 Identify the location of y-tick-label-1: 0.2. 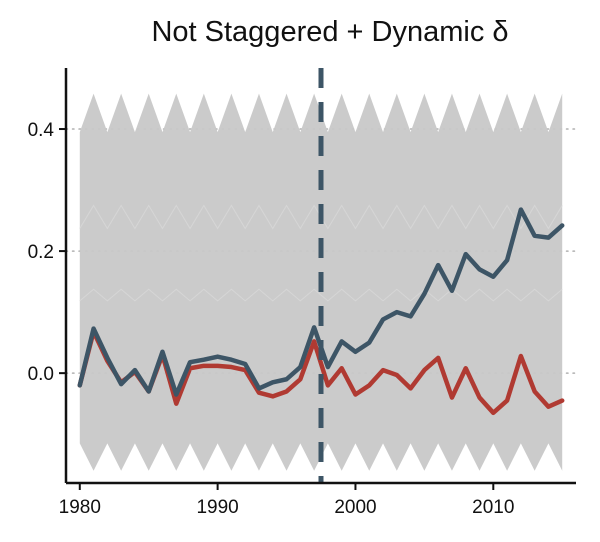
(41, 252).